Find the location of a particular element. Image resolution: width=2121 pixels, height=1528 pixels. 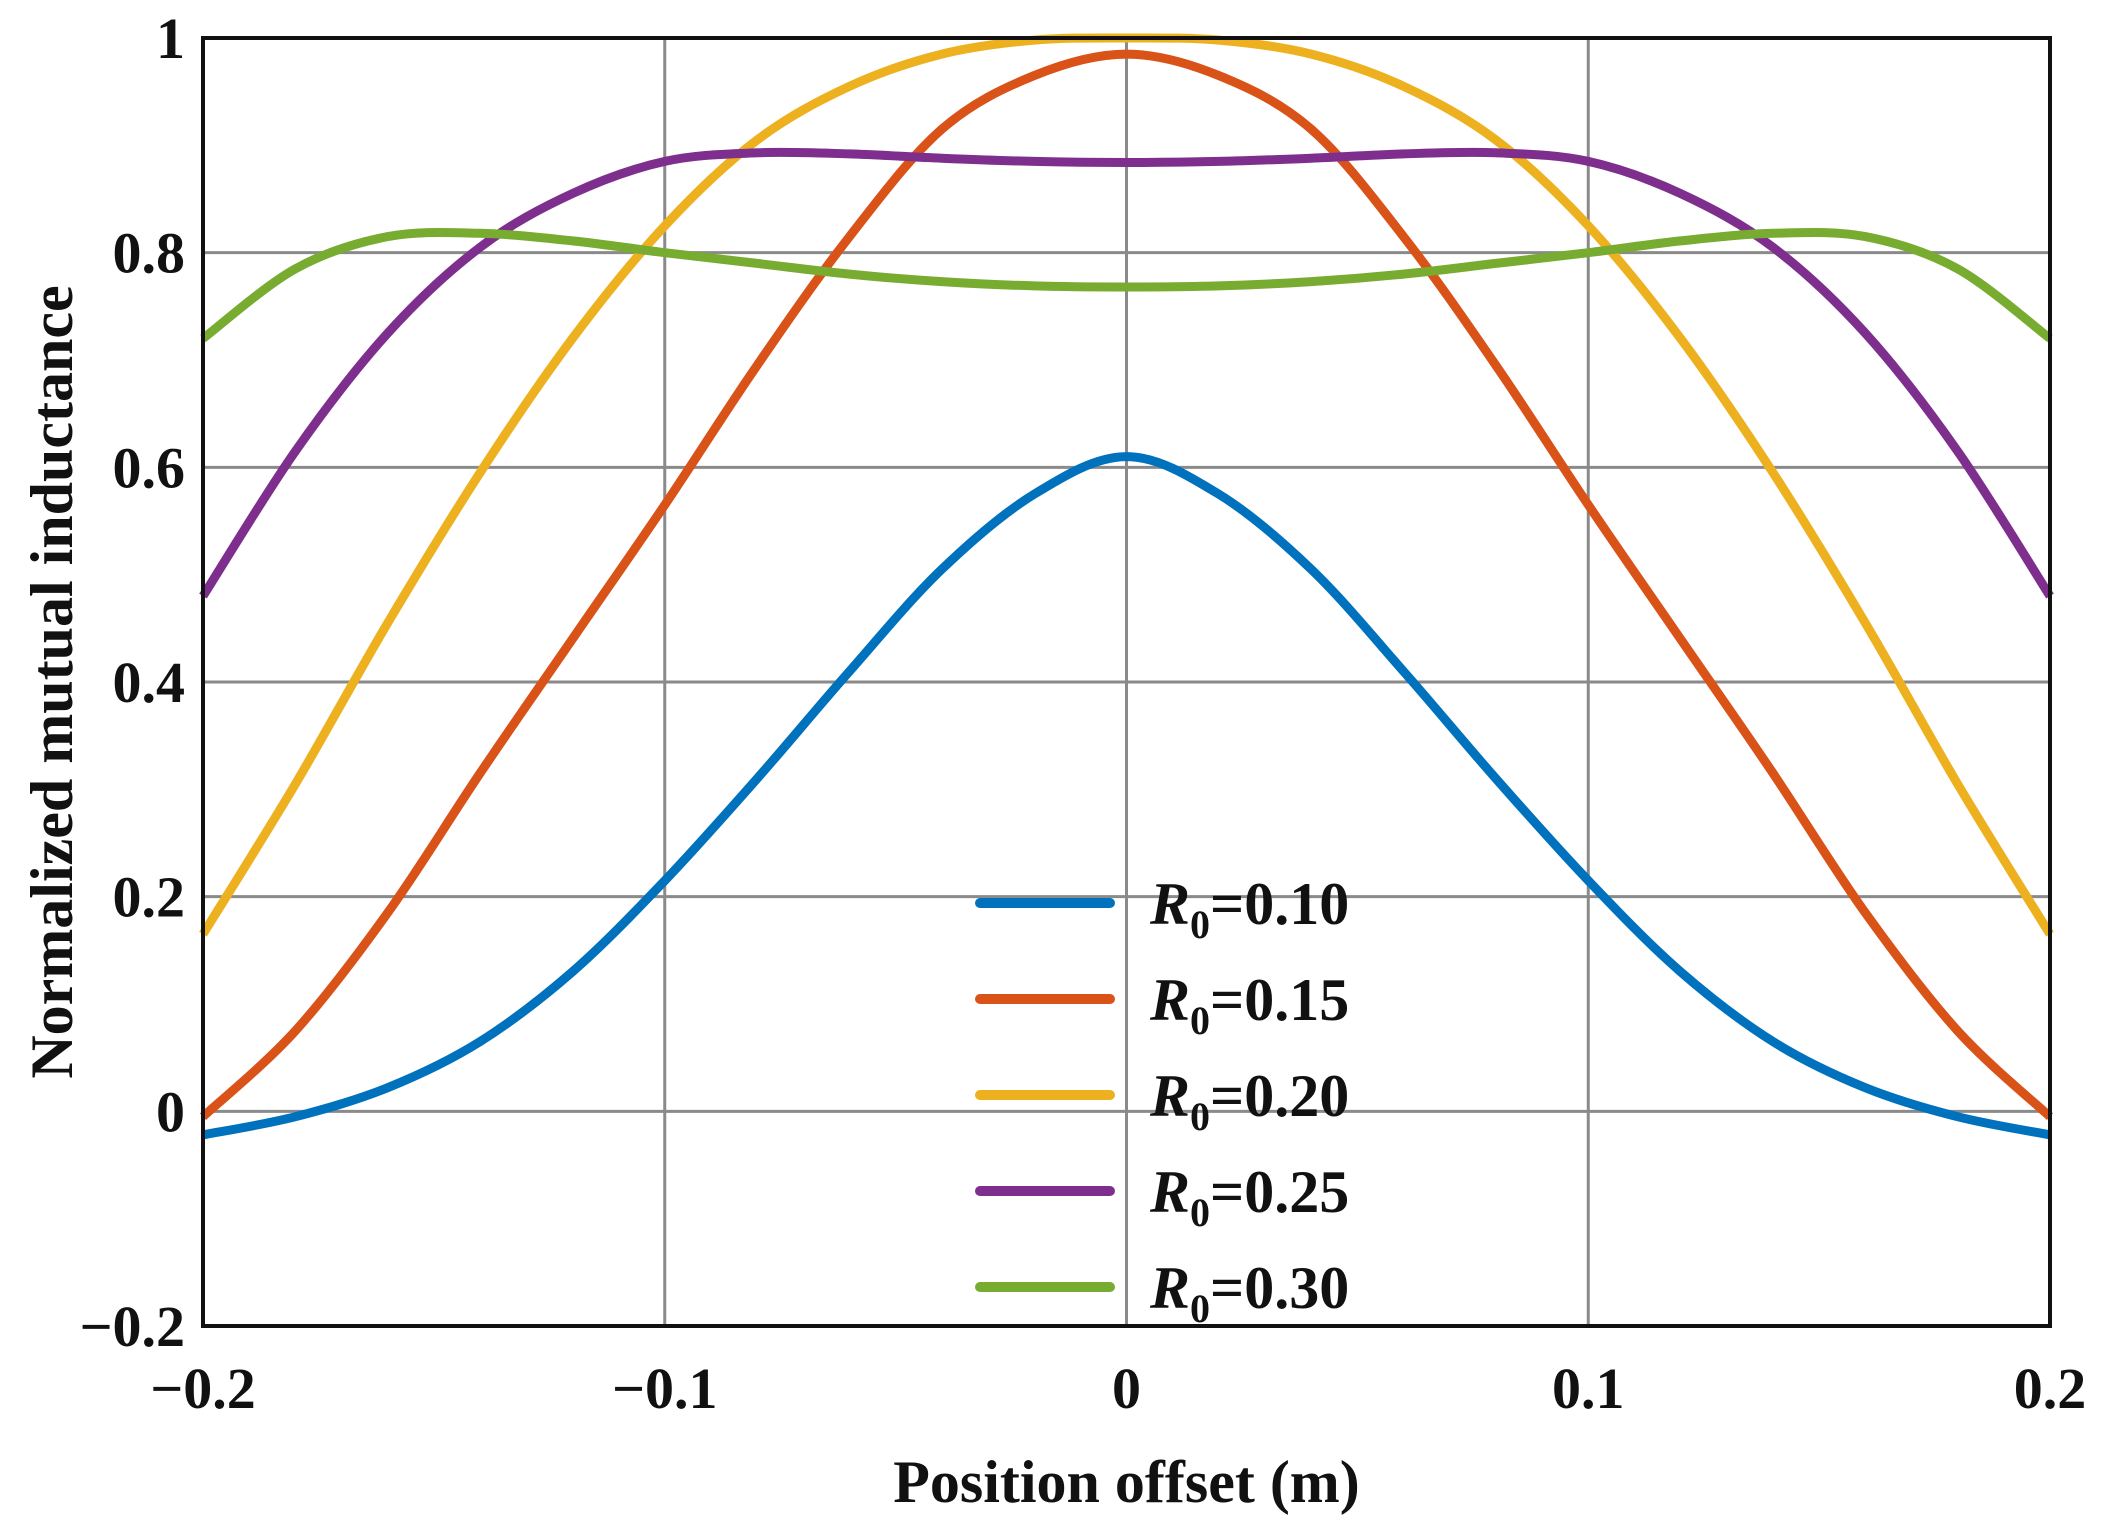

legend-label: R0=0.10 is located at coordinates (1249, 909).